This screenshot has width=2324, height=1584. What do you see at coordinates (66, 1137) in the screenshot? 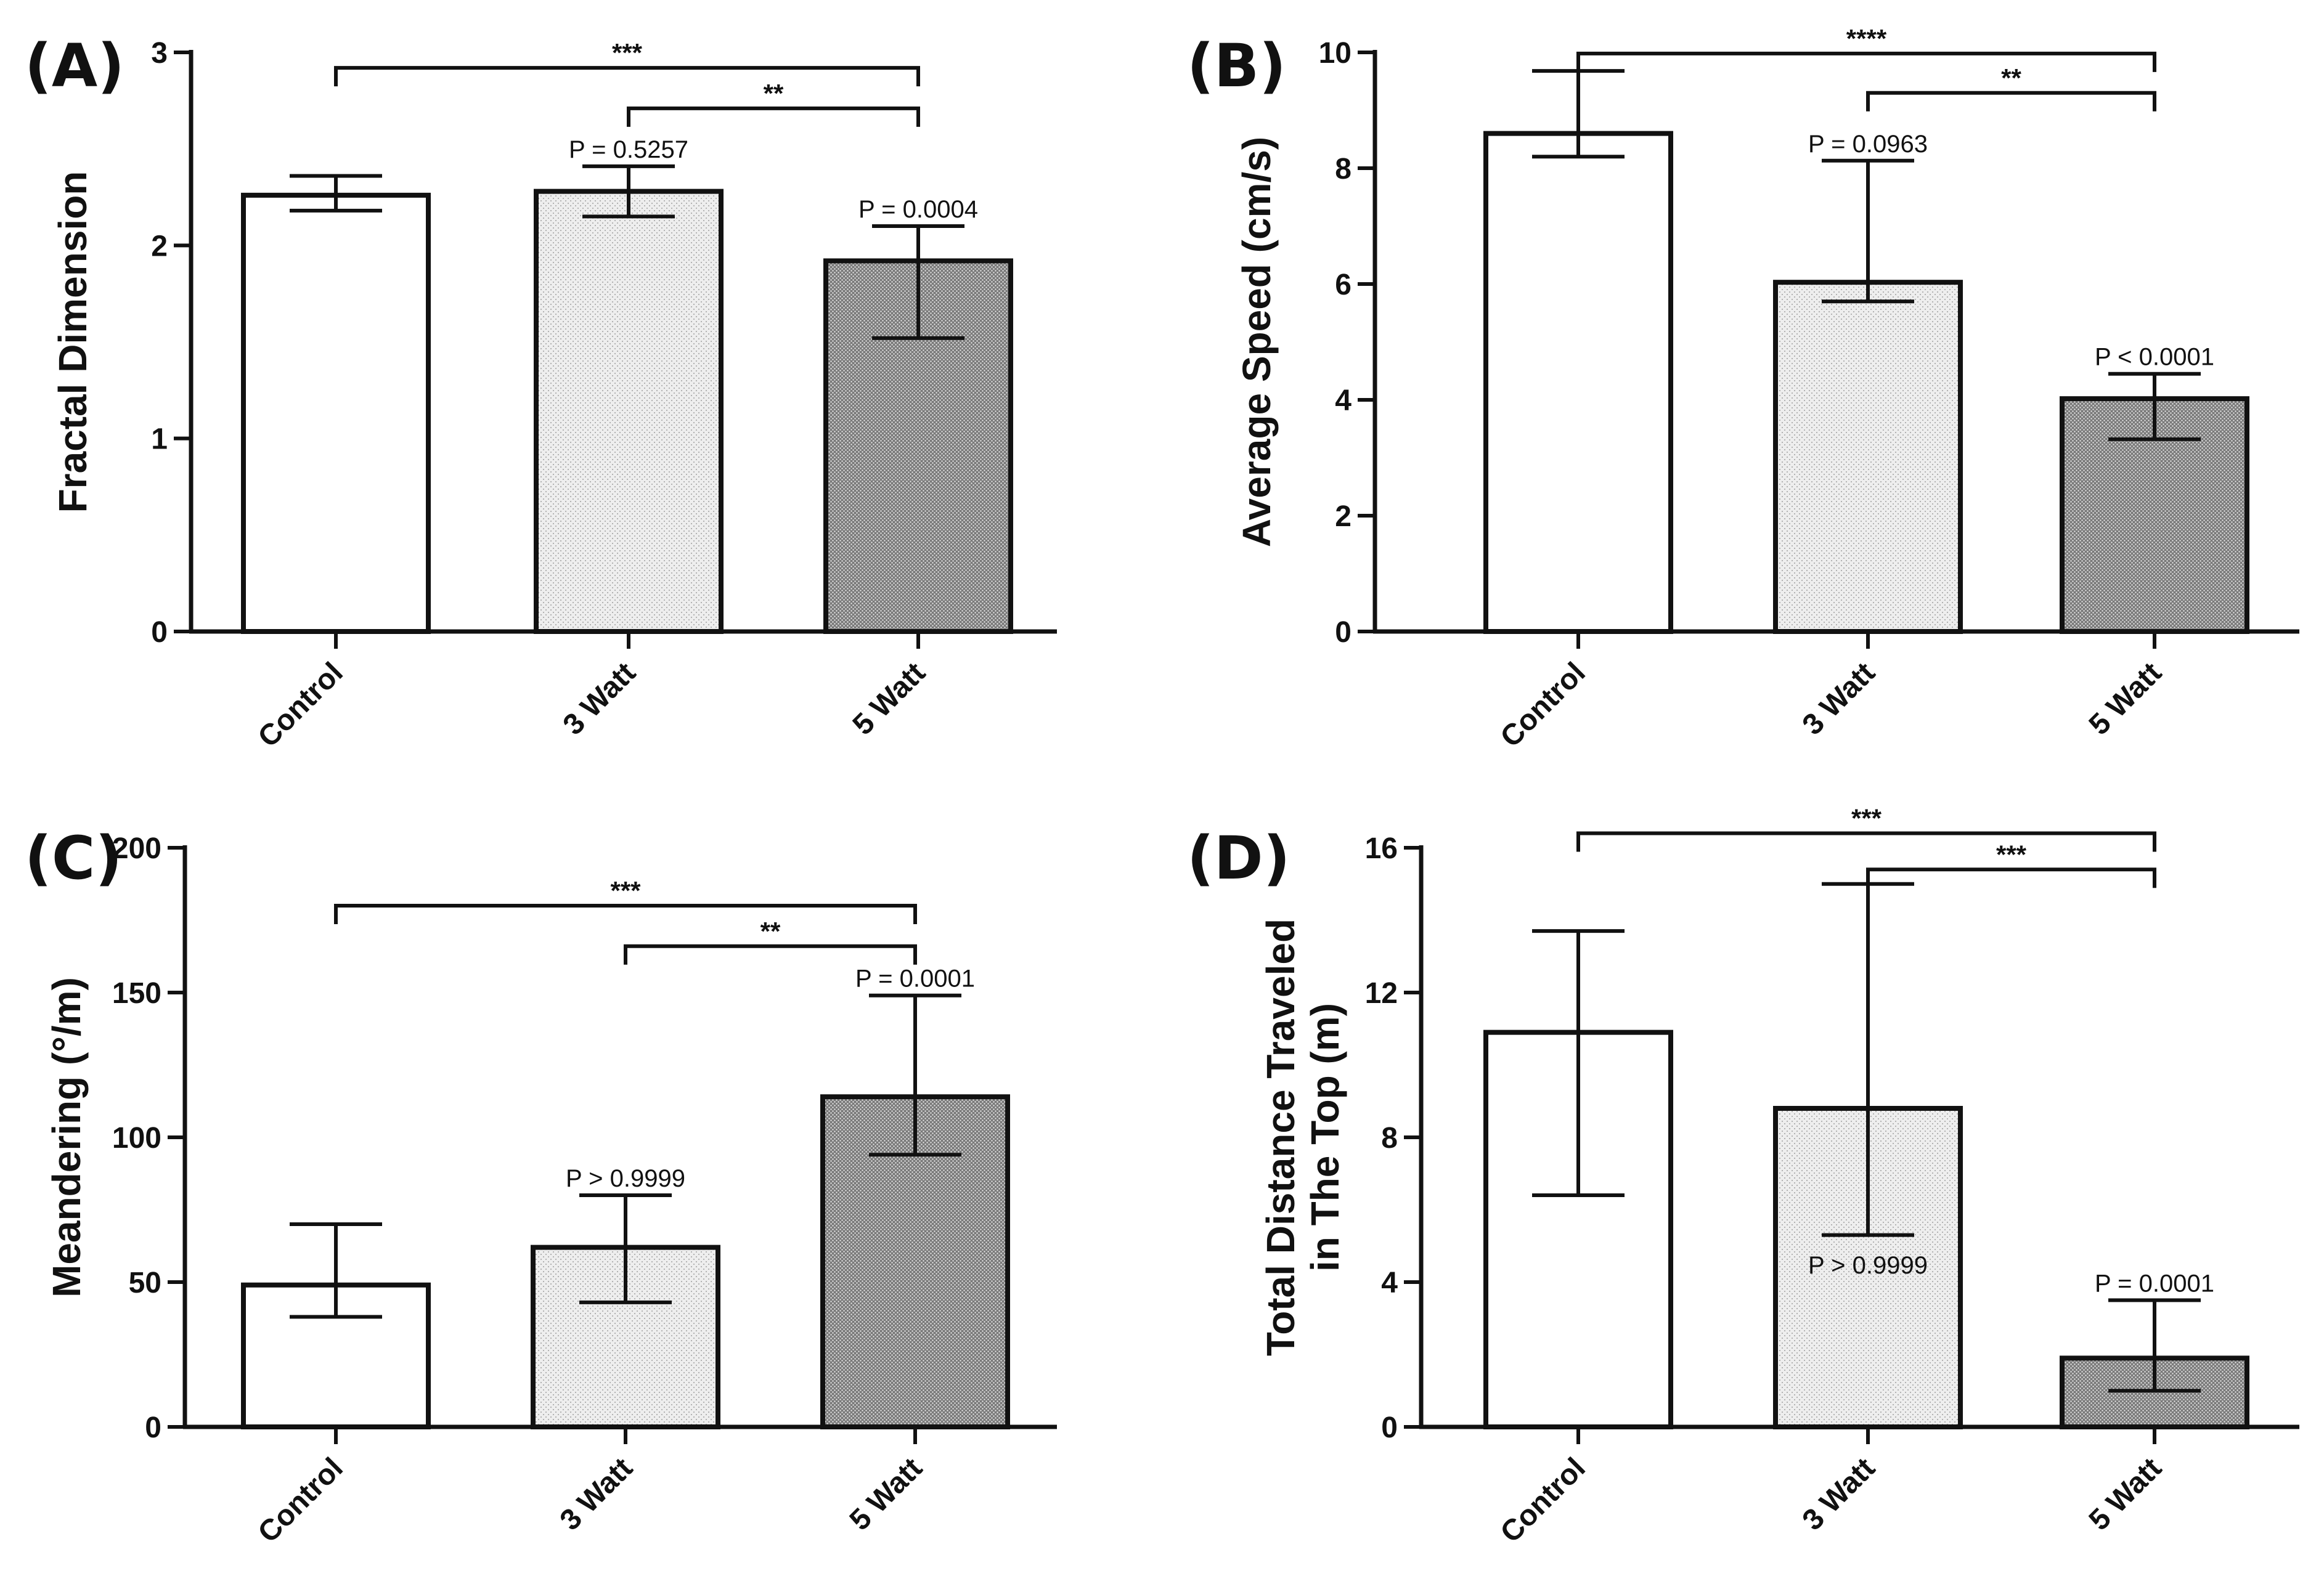
I see `y-axis-label: Meandering (°/m)` at bounding box center [66, 1137].